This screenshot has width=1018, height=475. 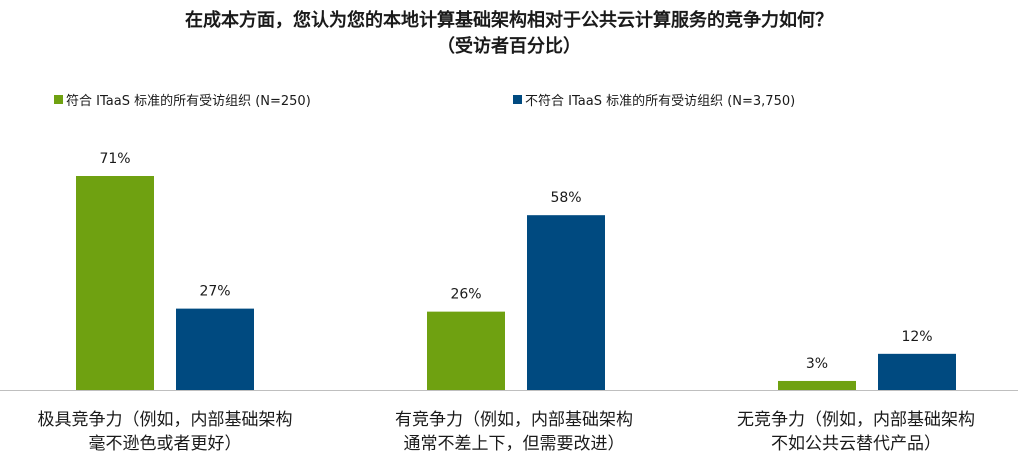 What do you see at coordinates (917, 371) in the screenshot?
I see `bar-series2-cat3` at bounding box center [917, 371].